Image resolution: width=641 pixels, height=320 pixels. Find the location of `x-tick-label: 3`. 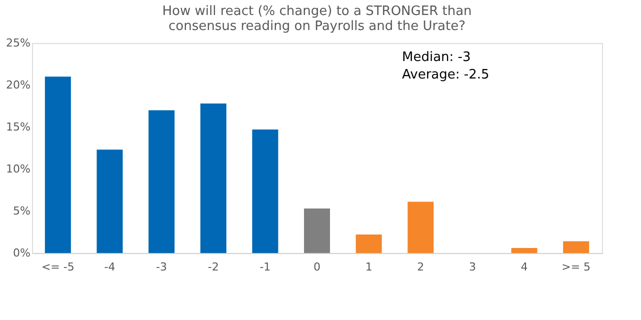

x-tick-label: 3 is located at coordinates (472, 267).